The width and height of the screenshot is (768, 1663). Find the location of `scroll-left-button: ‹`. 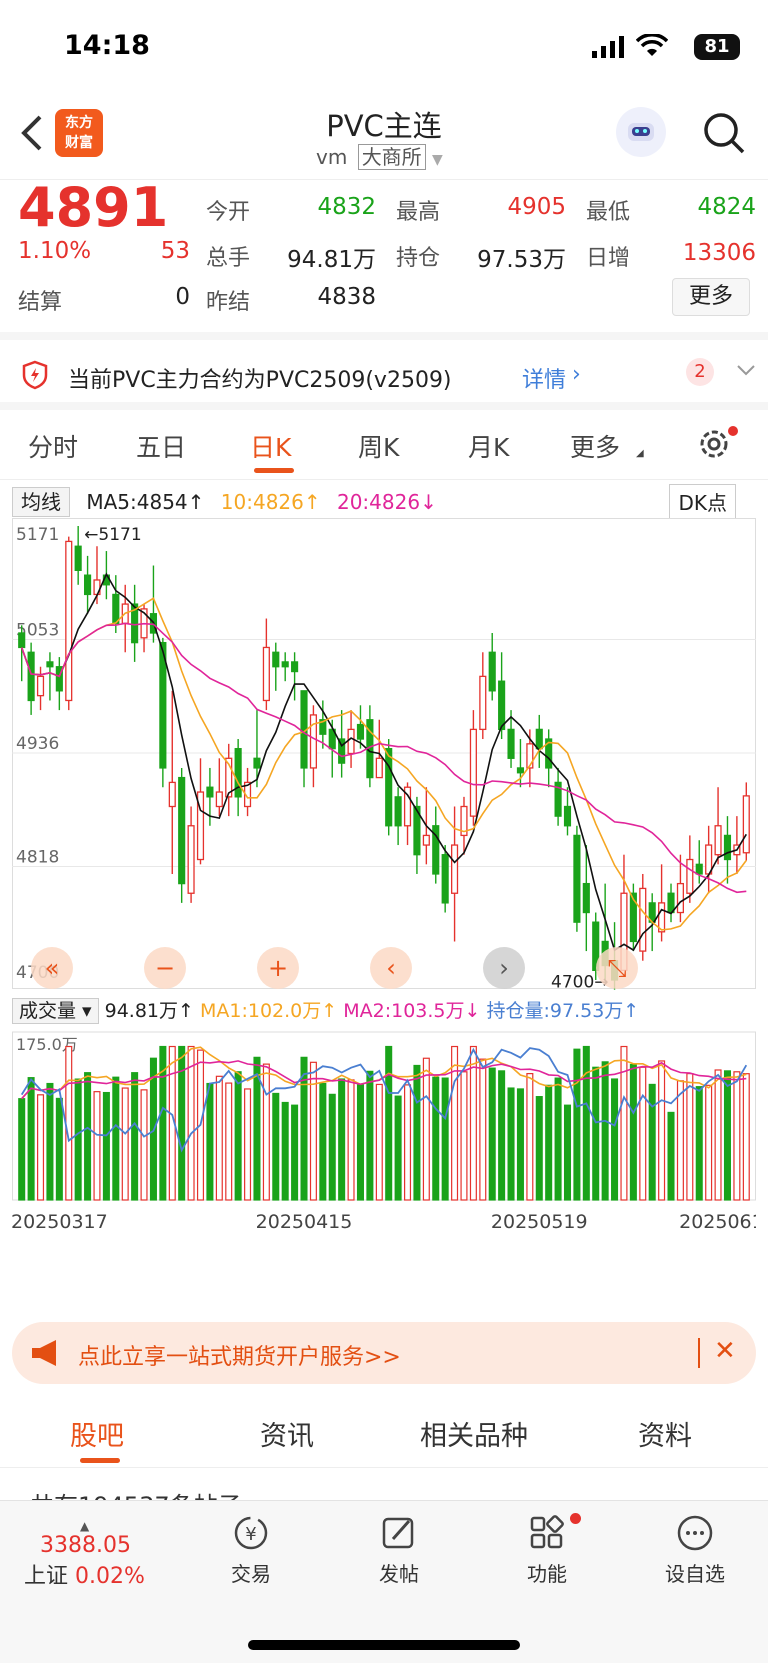

scroll-left-button: ‹ is located at coordinates (391, 968).